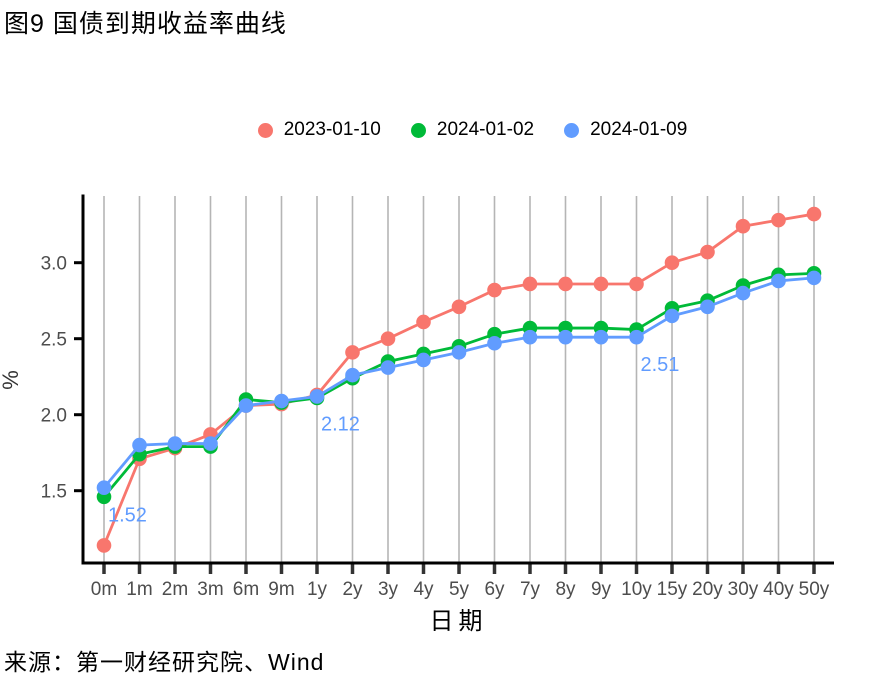 The width and height of the screenshot is (885, 688). Describe the element at coordinates (459, 352) in the screenshot. I see `data-point-2024-01-09-5y` at that location.